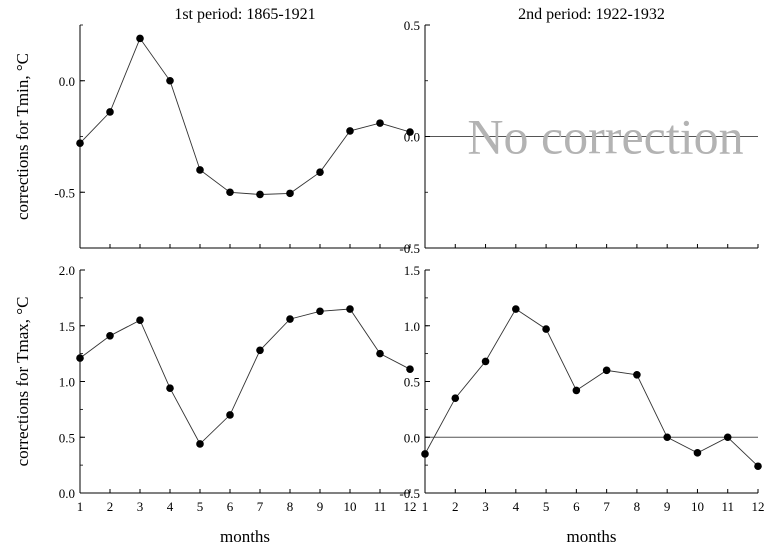 The image size is (766, 549). I want to click on panel-3-xtick-label: 12, so click(410, 506).